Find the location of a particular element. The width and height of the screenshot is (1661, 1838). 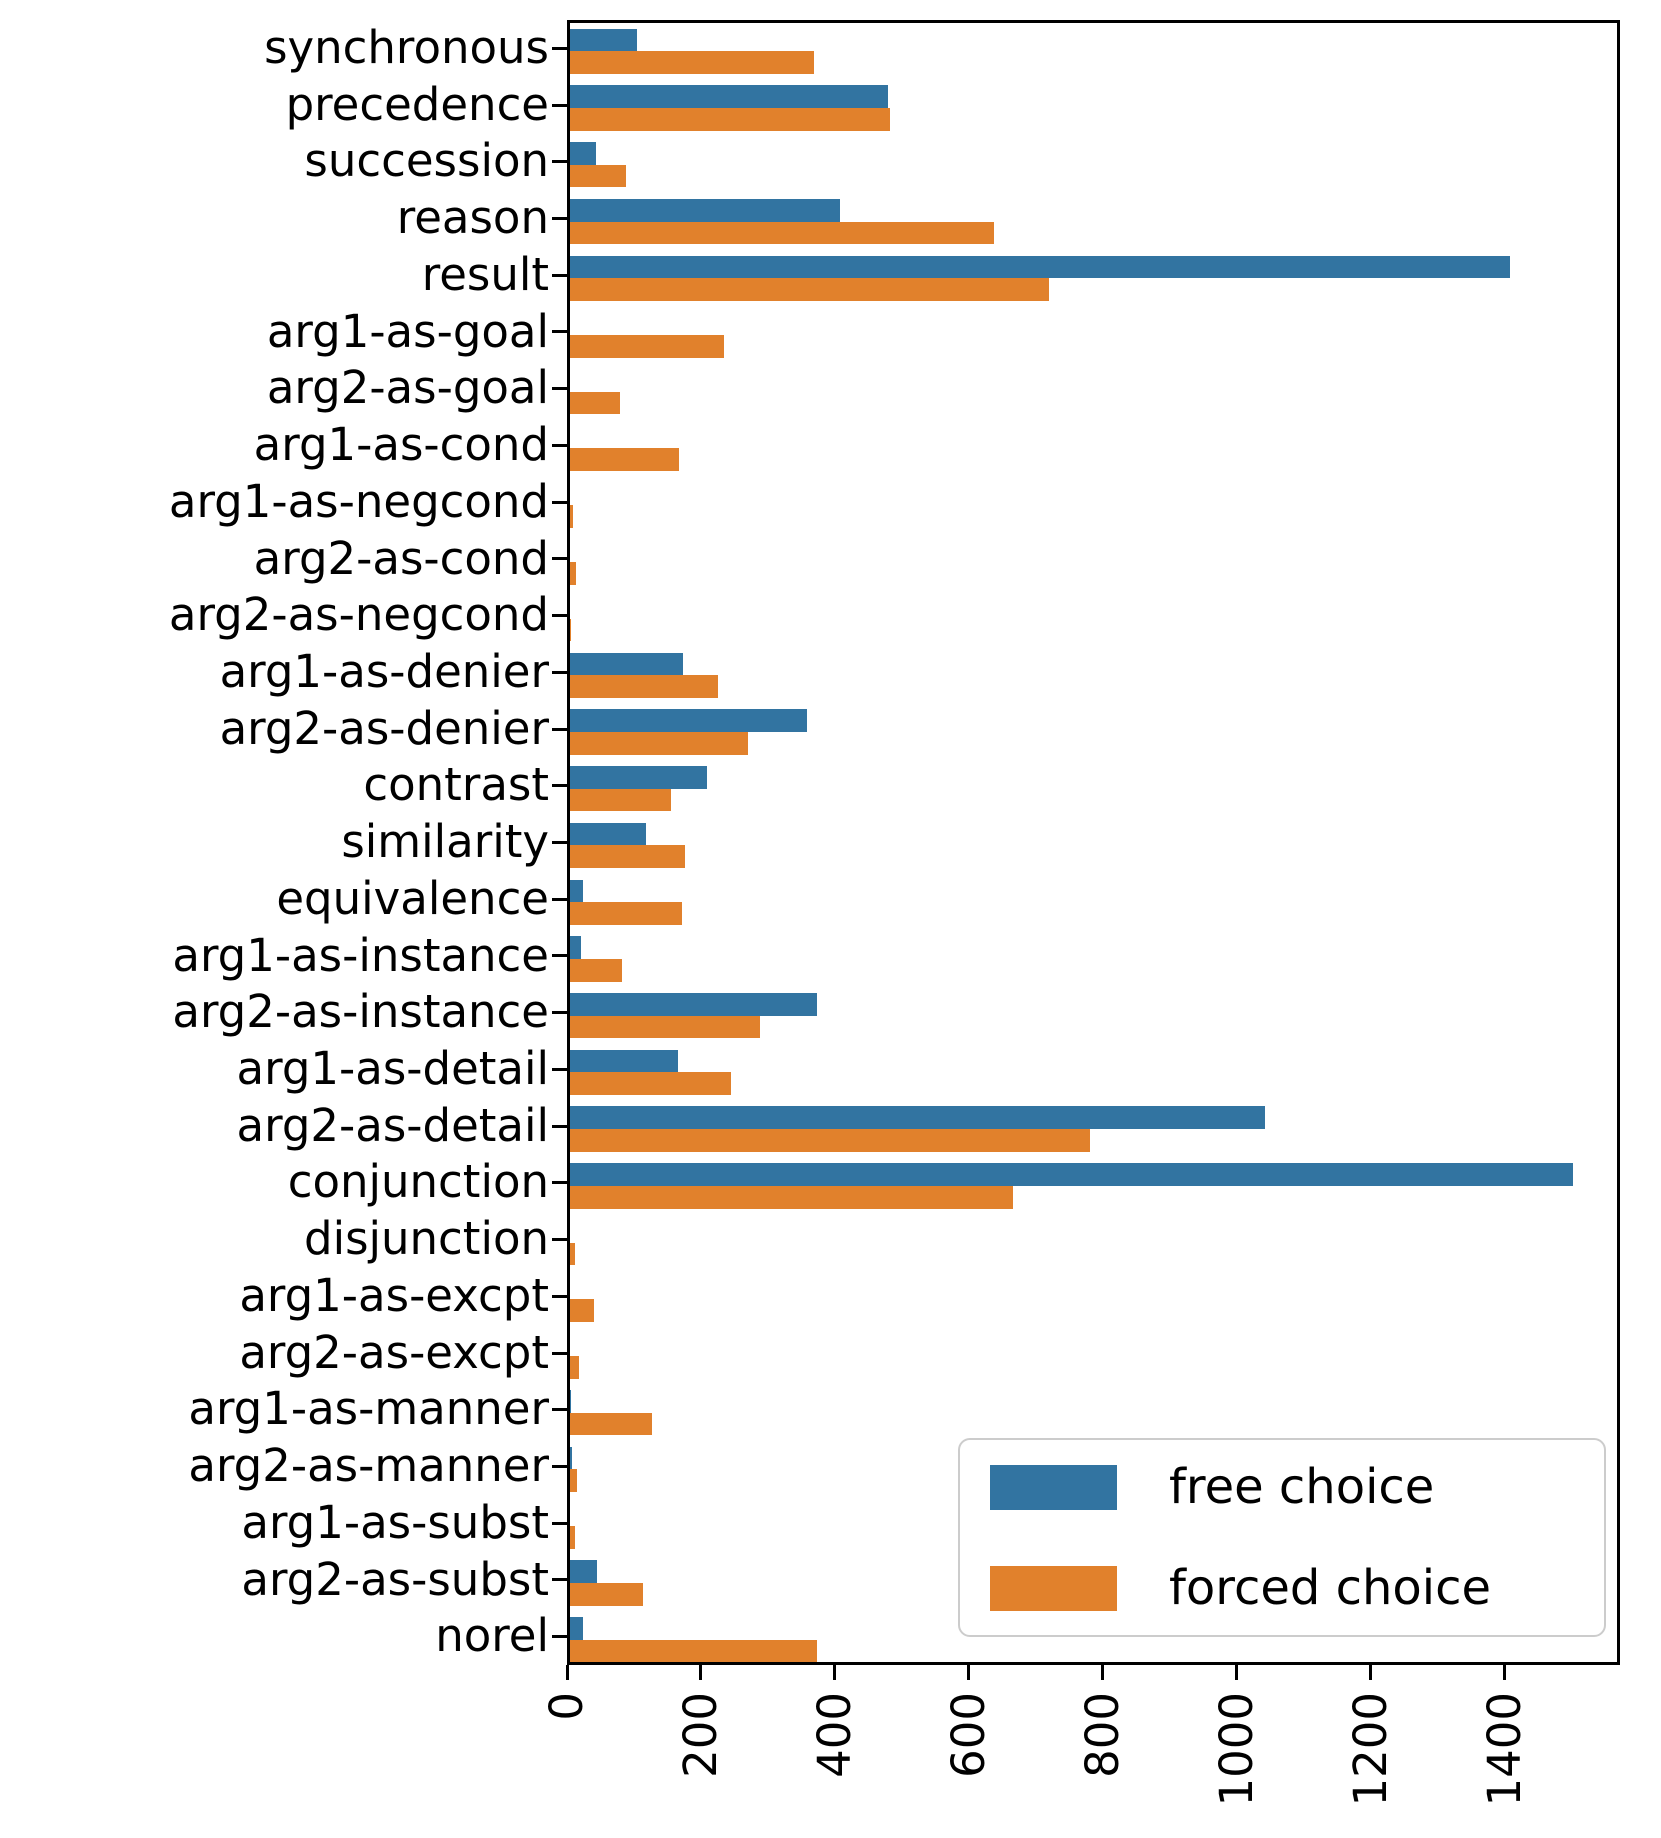

forced-choice-bar-precedence is located at coordinates (730, 119).